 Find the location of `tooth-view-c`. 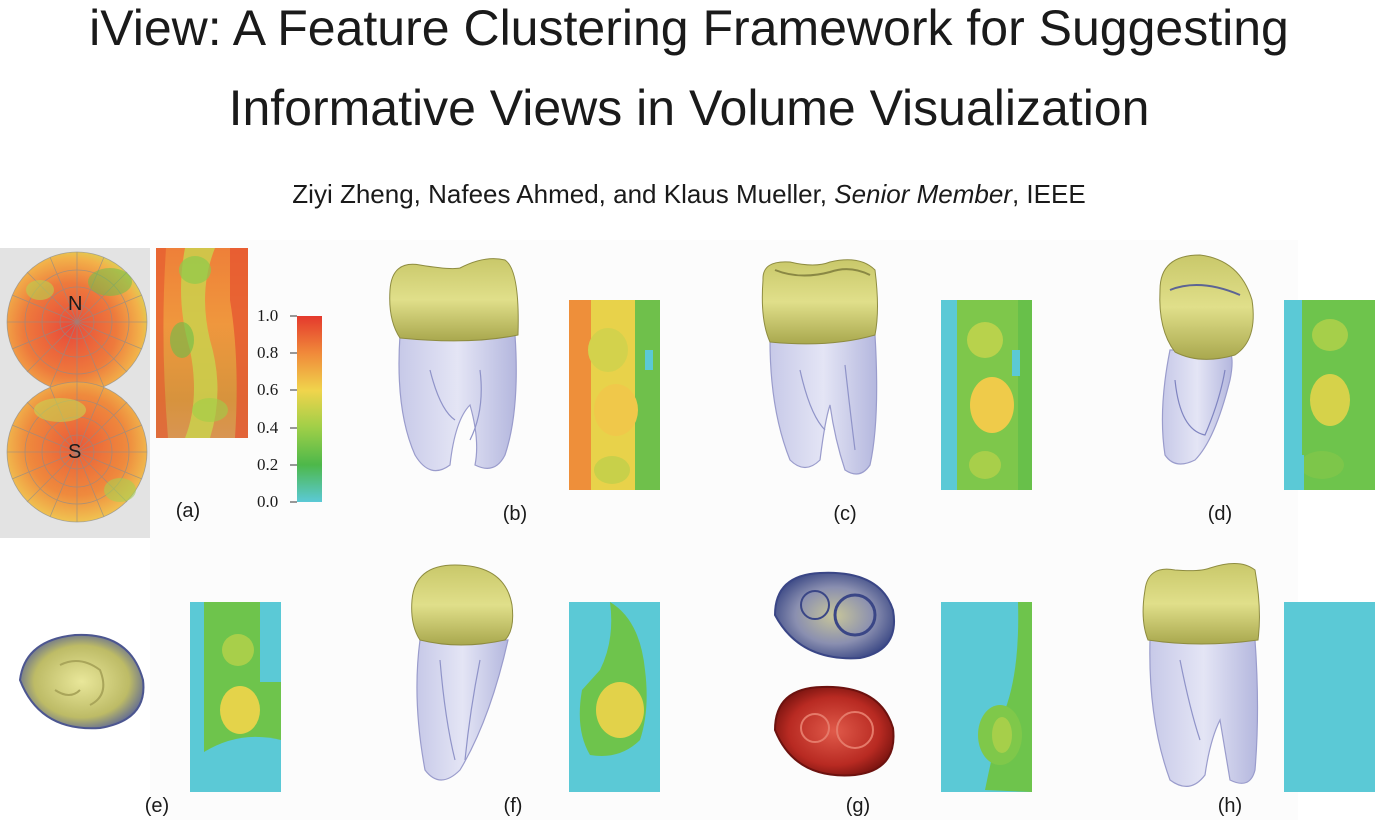

tooth-view-c is located at coordinates (819, 367).